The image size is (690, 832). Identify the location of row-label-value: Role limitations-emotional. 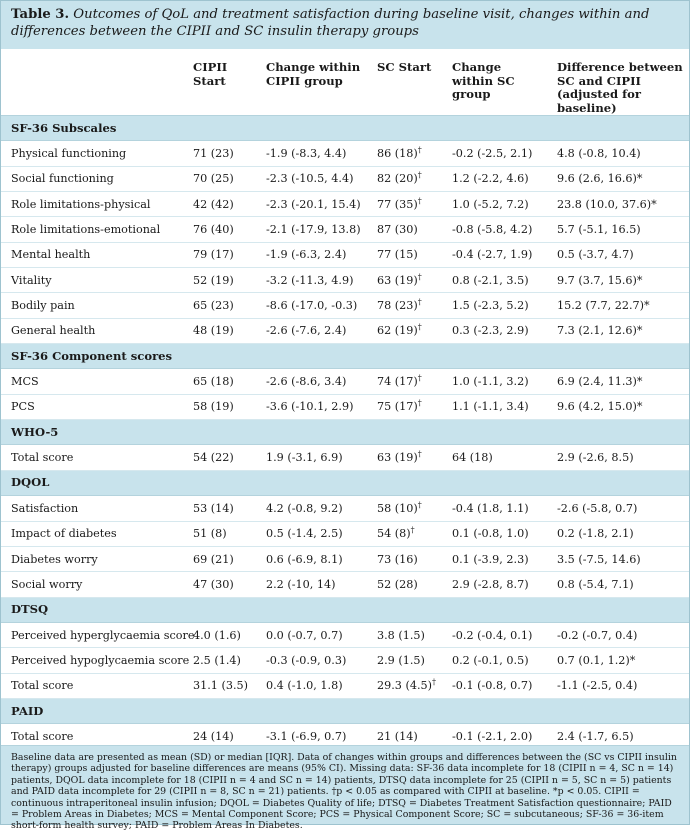
(86, 230).